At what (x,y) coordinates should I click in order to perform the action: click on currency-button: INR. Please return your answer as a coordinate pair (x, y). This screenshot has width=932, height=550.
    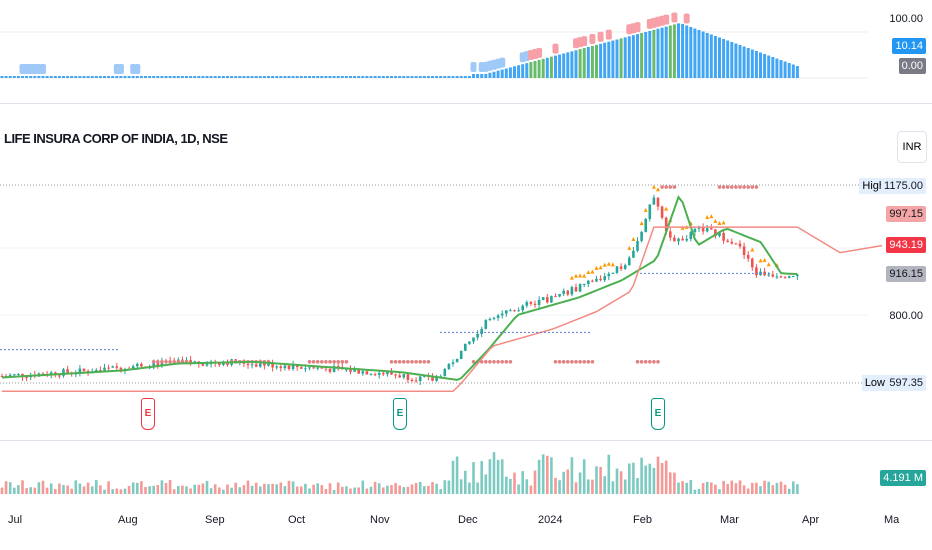
    Looking at the image, I should click on (912, 147).